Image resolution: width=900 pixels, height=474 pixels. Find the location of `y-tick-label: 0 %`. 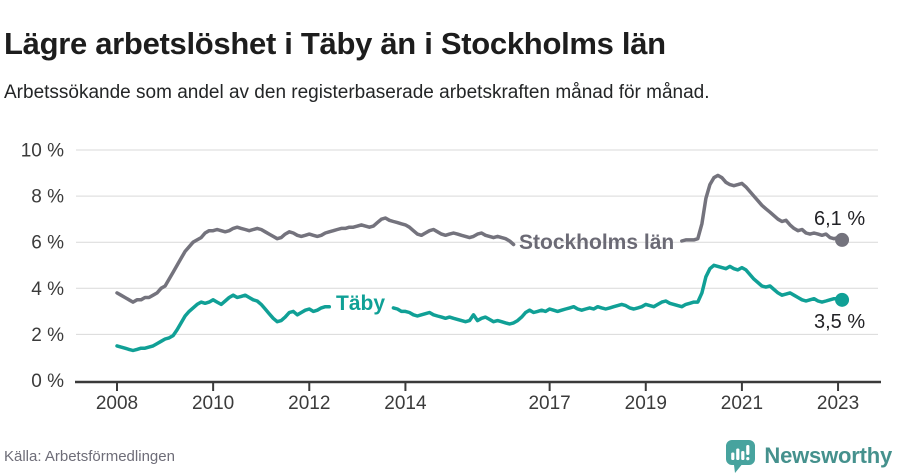

y-tick-label: 0 % is located at coordinates (47, 381).